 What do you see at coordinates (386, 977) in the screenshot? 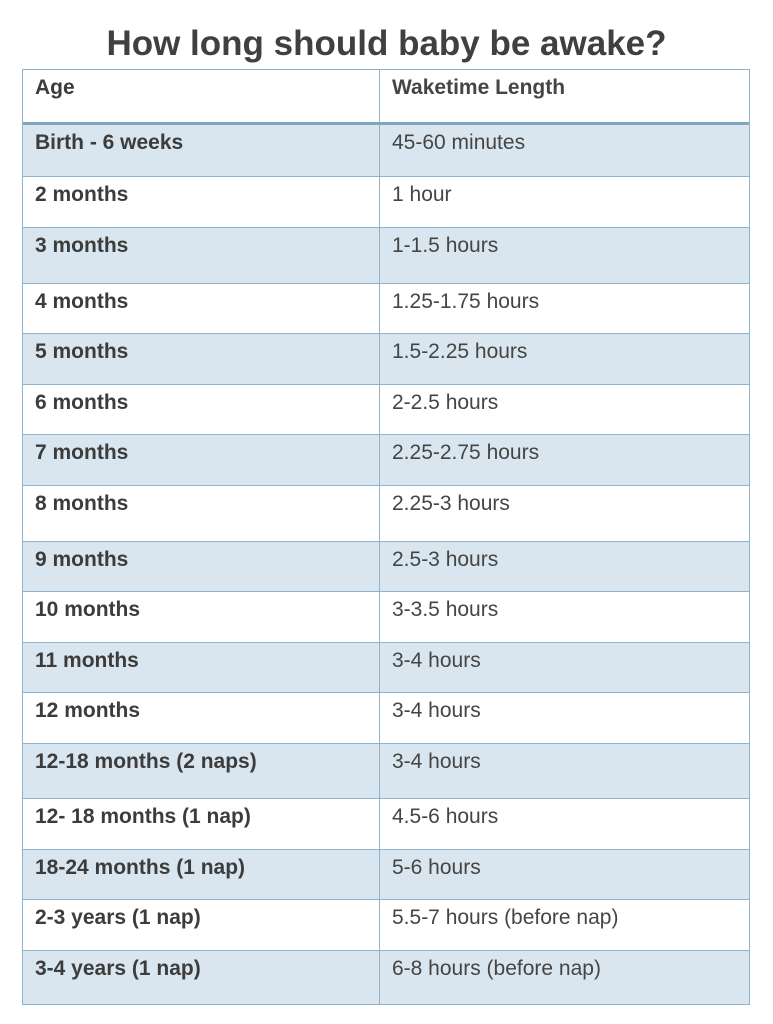
I see `table-row: 3-4 years (1 nap) 6-8 hours (before nap)` at bounding box center [386, 977].